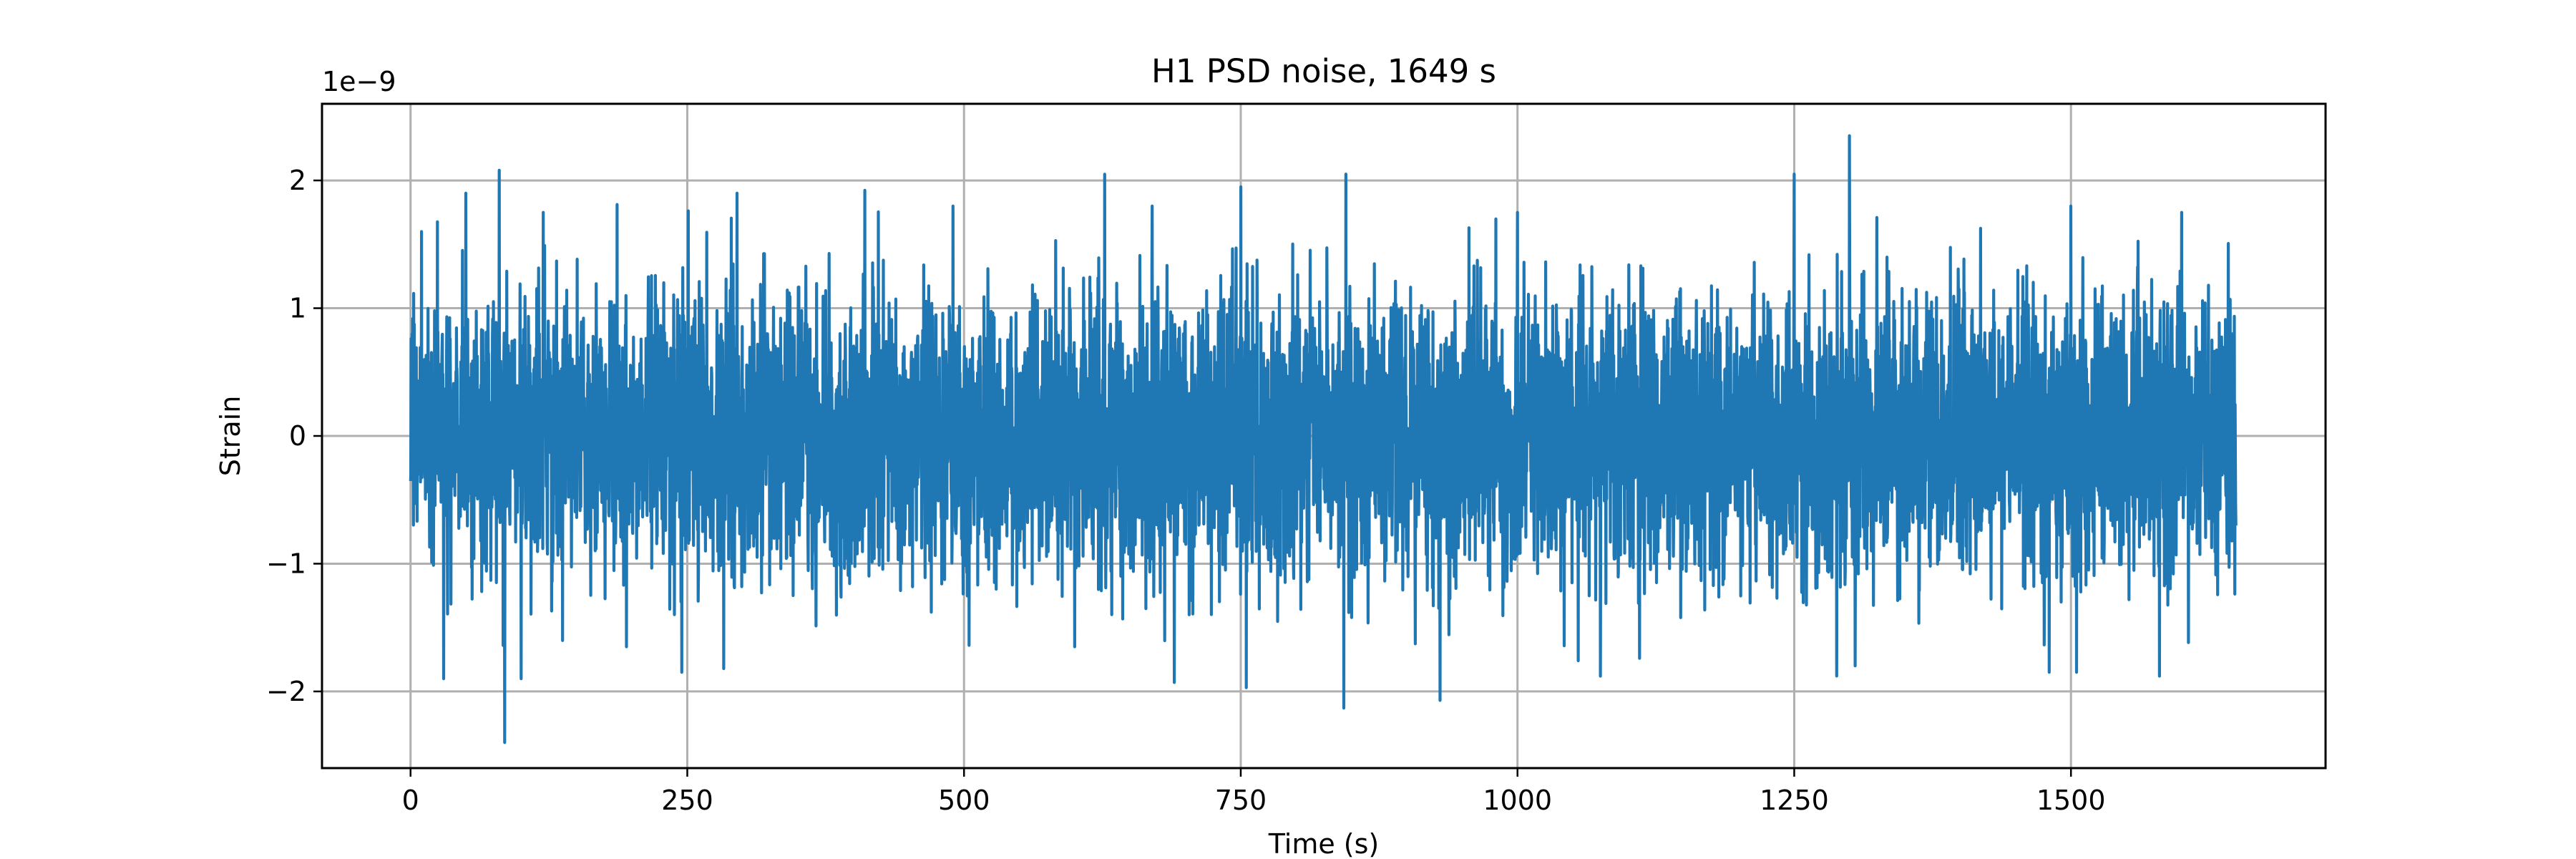  What do you see at coordinates (286, 563) in the screenshot?
I see `y-tick-label: −1` at bounding box center [286, 563].